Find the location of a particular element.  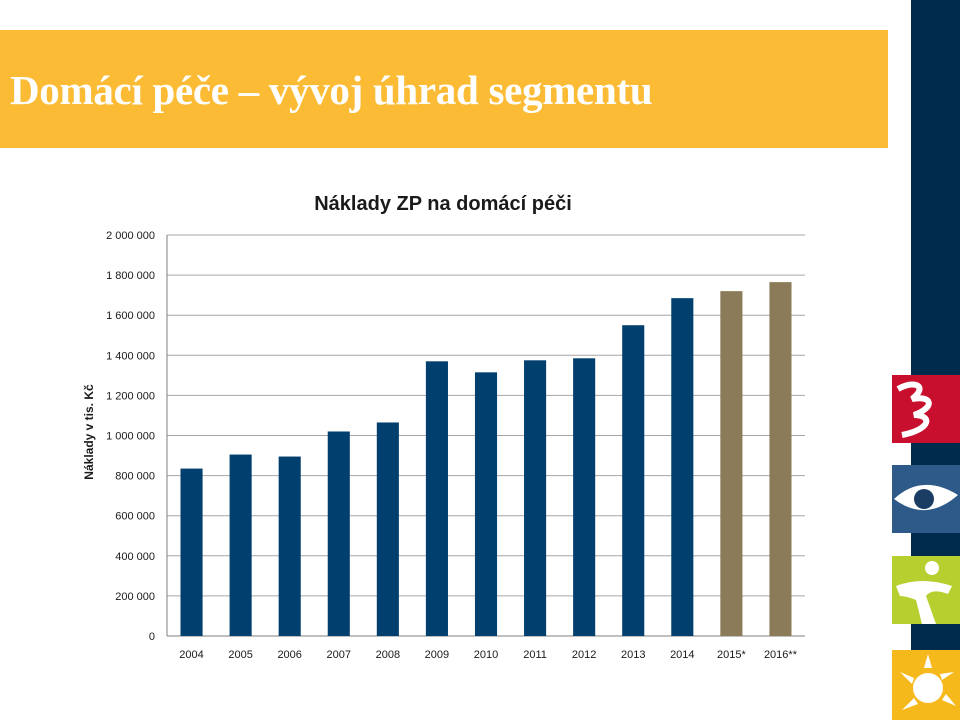

x-tick-label: 2009 is located at coordinates (437, 655).